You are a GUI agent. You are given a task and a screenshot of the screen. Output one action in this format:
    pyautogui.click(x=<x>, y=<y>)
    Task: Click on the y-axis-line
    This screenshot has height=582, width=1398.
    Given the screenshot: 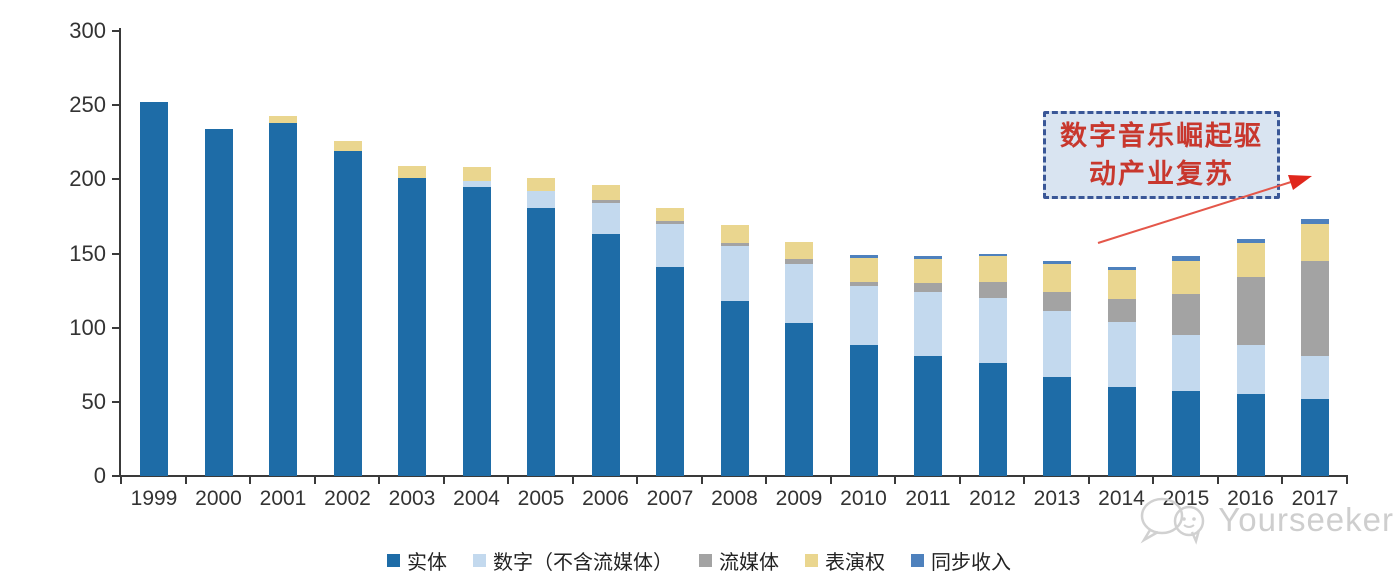 What is the action you would take?
    pyautogui.click(x=120, y=252)
    